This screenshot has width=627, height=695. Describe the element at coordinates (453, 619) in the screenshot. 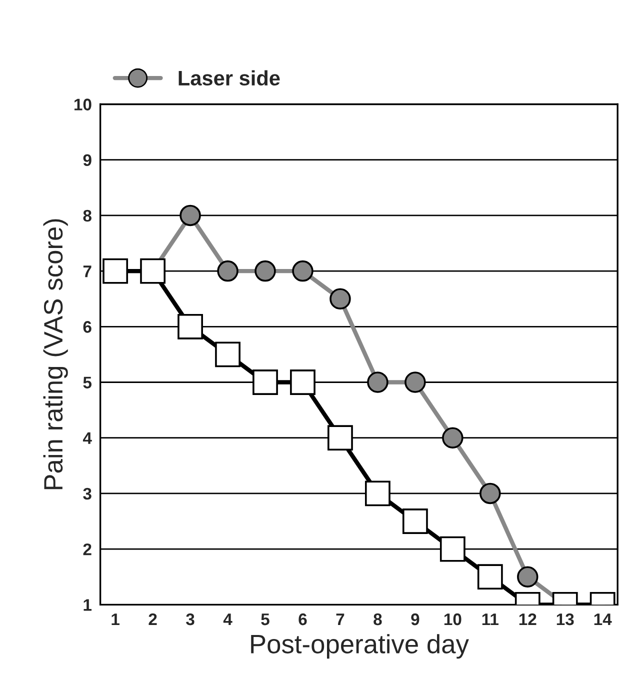

I see `x-tick-label: 10` at that location.